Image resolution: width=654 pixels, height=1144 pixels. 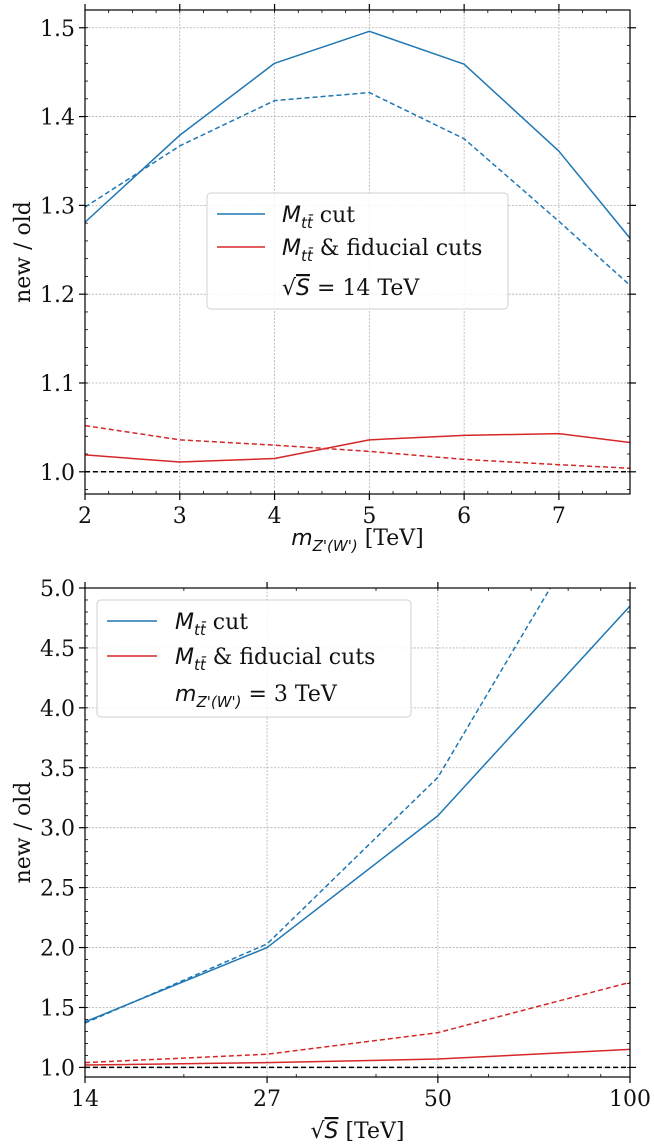 What do you see at coordinates (464, 516) in the screenshot?
I see `x-tick-label: 6` at bounding box center [464, 516].